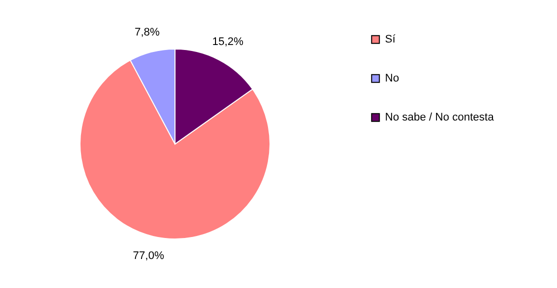 This screenshot has height=288, width=557. What do you see at coordinates (390, 40) in the screenshot?
I see `legend-label: Sí` at bounding box center [390, 40].